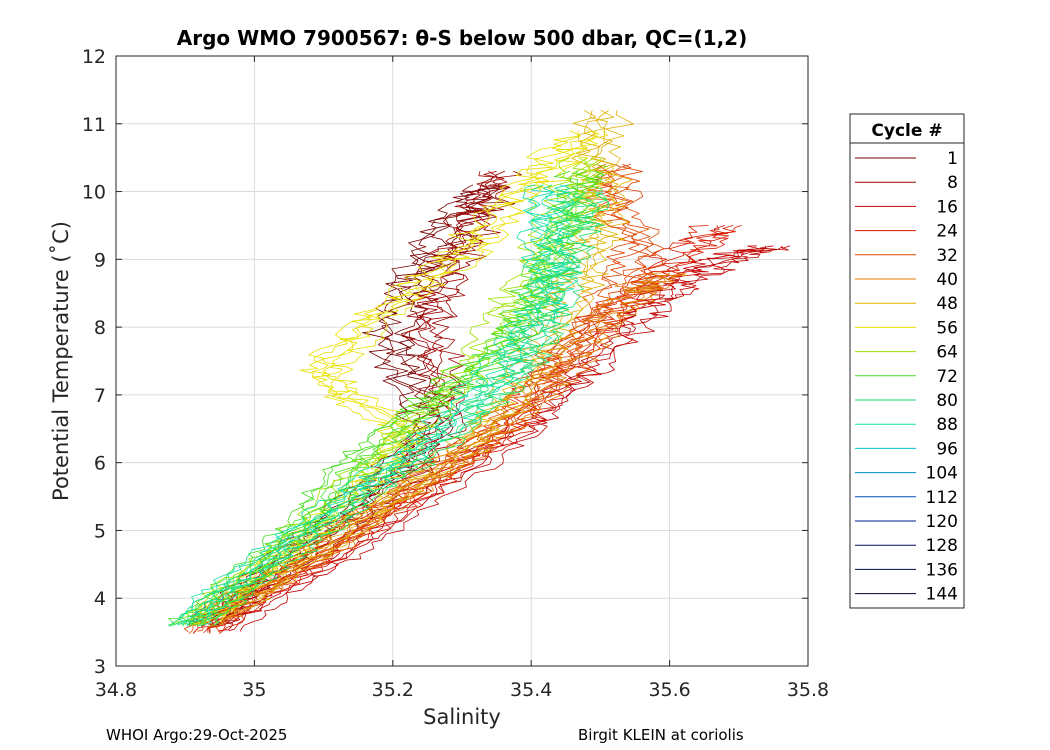 This screenshot has width=1050, height=750. Describe the element at coordinates (942, 546) in the screenshot. I see `legend-label: 128` at that location.